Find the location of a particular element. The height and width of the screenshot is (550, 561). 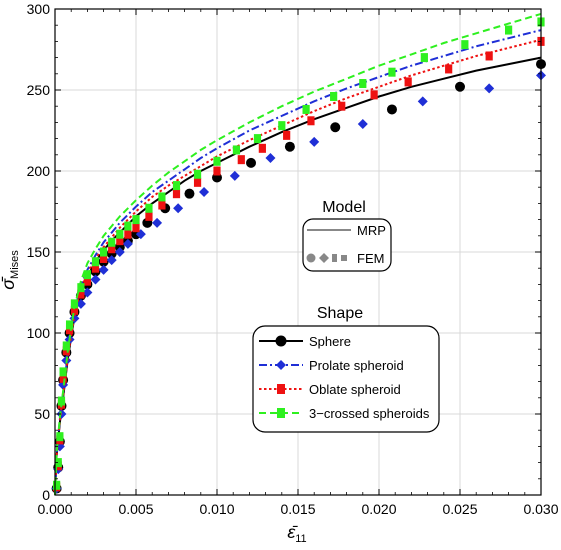

y-axis-label: σ̄Mises is located at coordinates (10, 270).